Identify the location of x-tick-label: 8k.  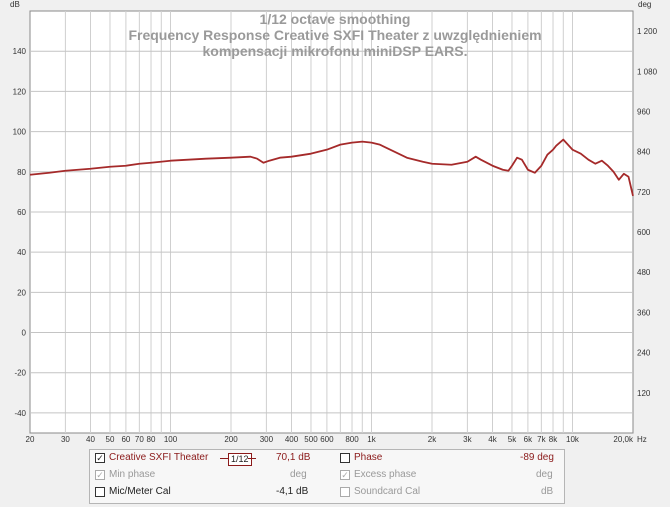
(553, 439).